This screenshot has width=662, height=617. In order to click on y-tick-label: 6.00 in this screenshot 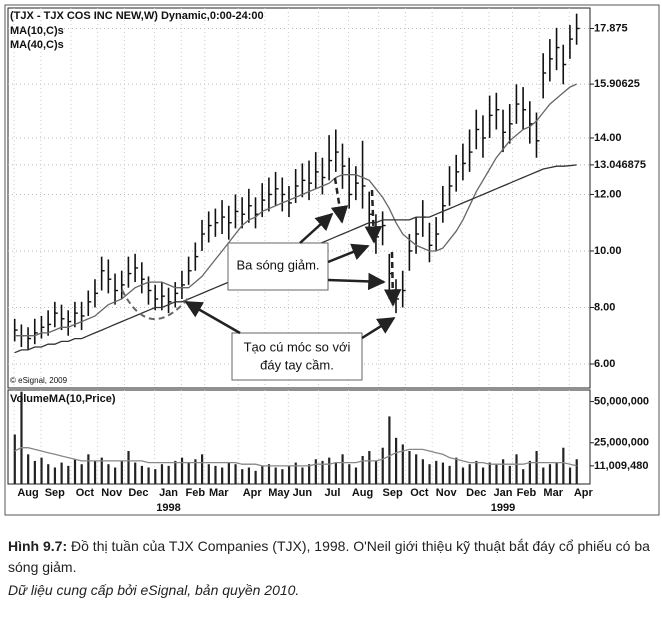, I will do `click(604, 364)`.